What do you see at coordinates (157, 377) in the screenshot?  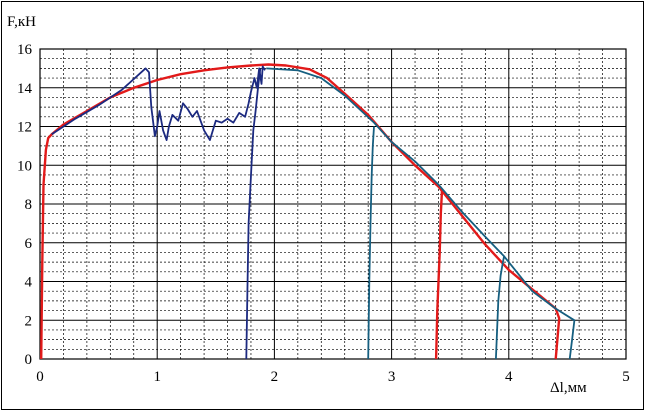 I see `x-tick-label: 1` at bounding box center [157, 377].